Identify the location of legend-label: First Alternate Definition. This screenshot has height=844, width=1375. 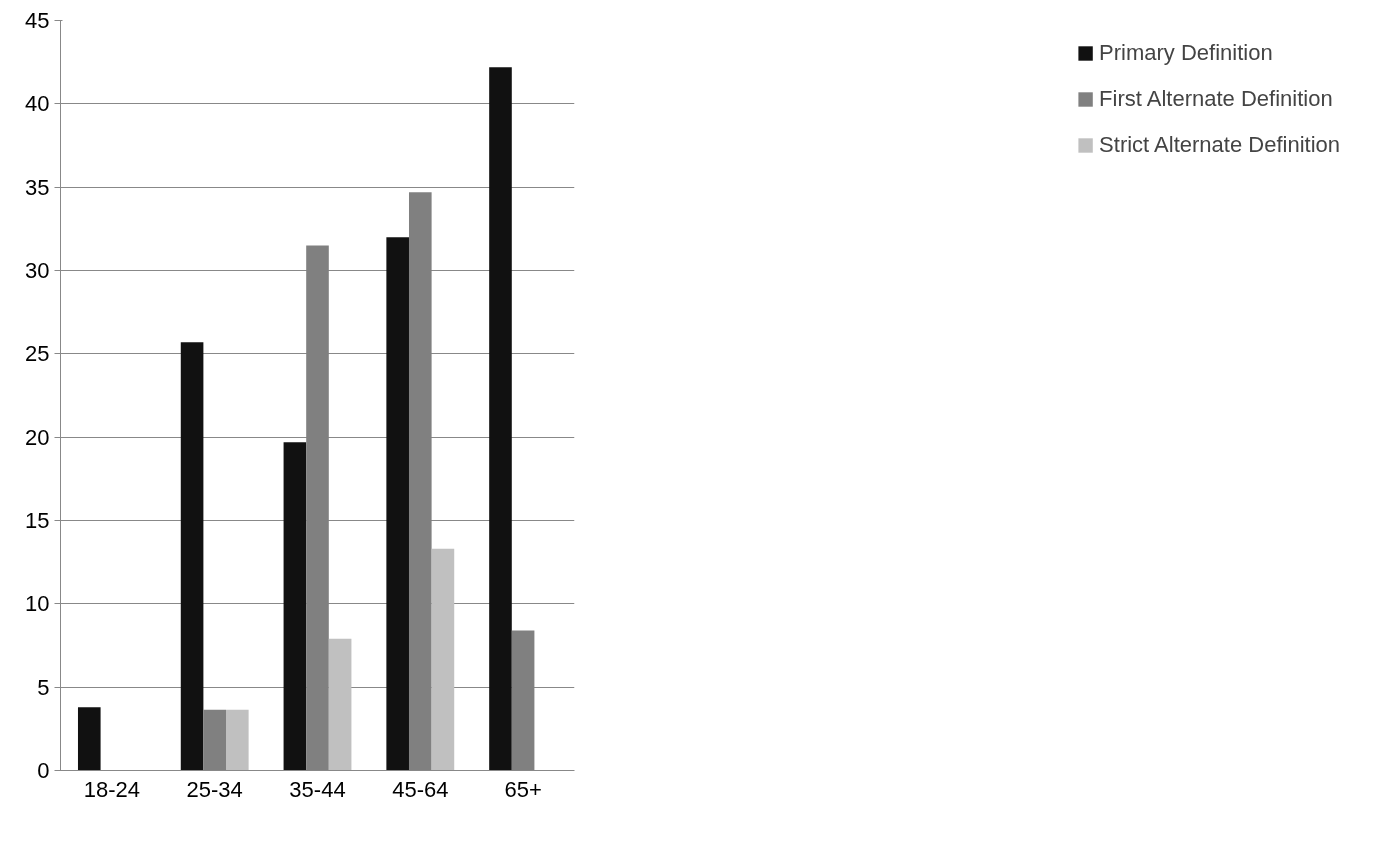
(1216, 99).